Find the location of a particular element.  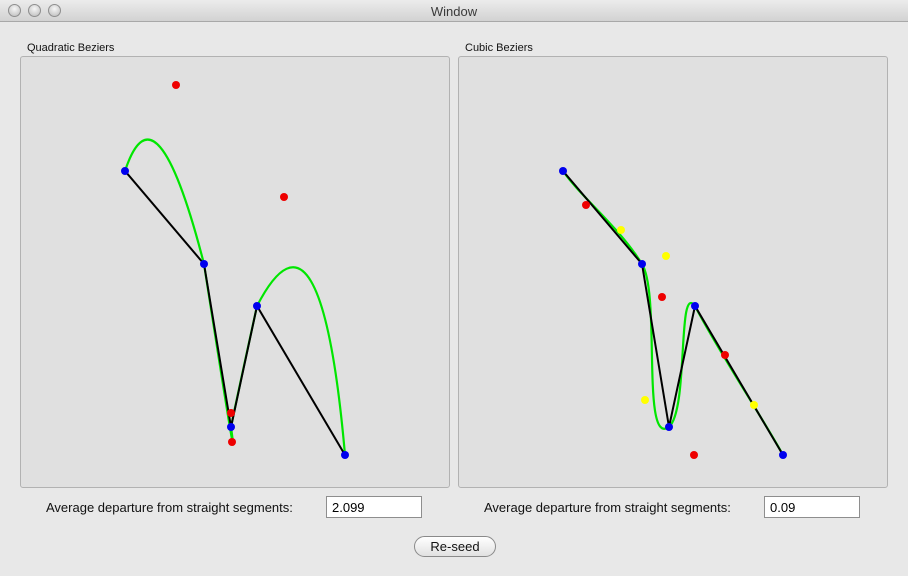

cubic-panel-title: Cubic Beziers is located at coordinates (499, 48).